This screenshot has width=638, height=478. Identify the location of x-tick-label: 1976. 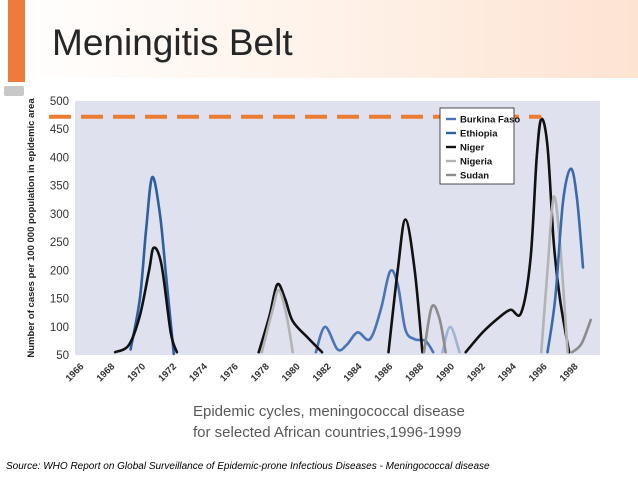
(229, 372).